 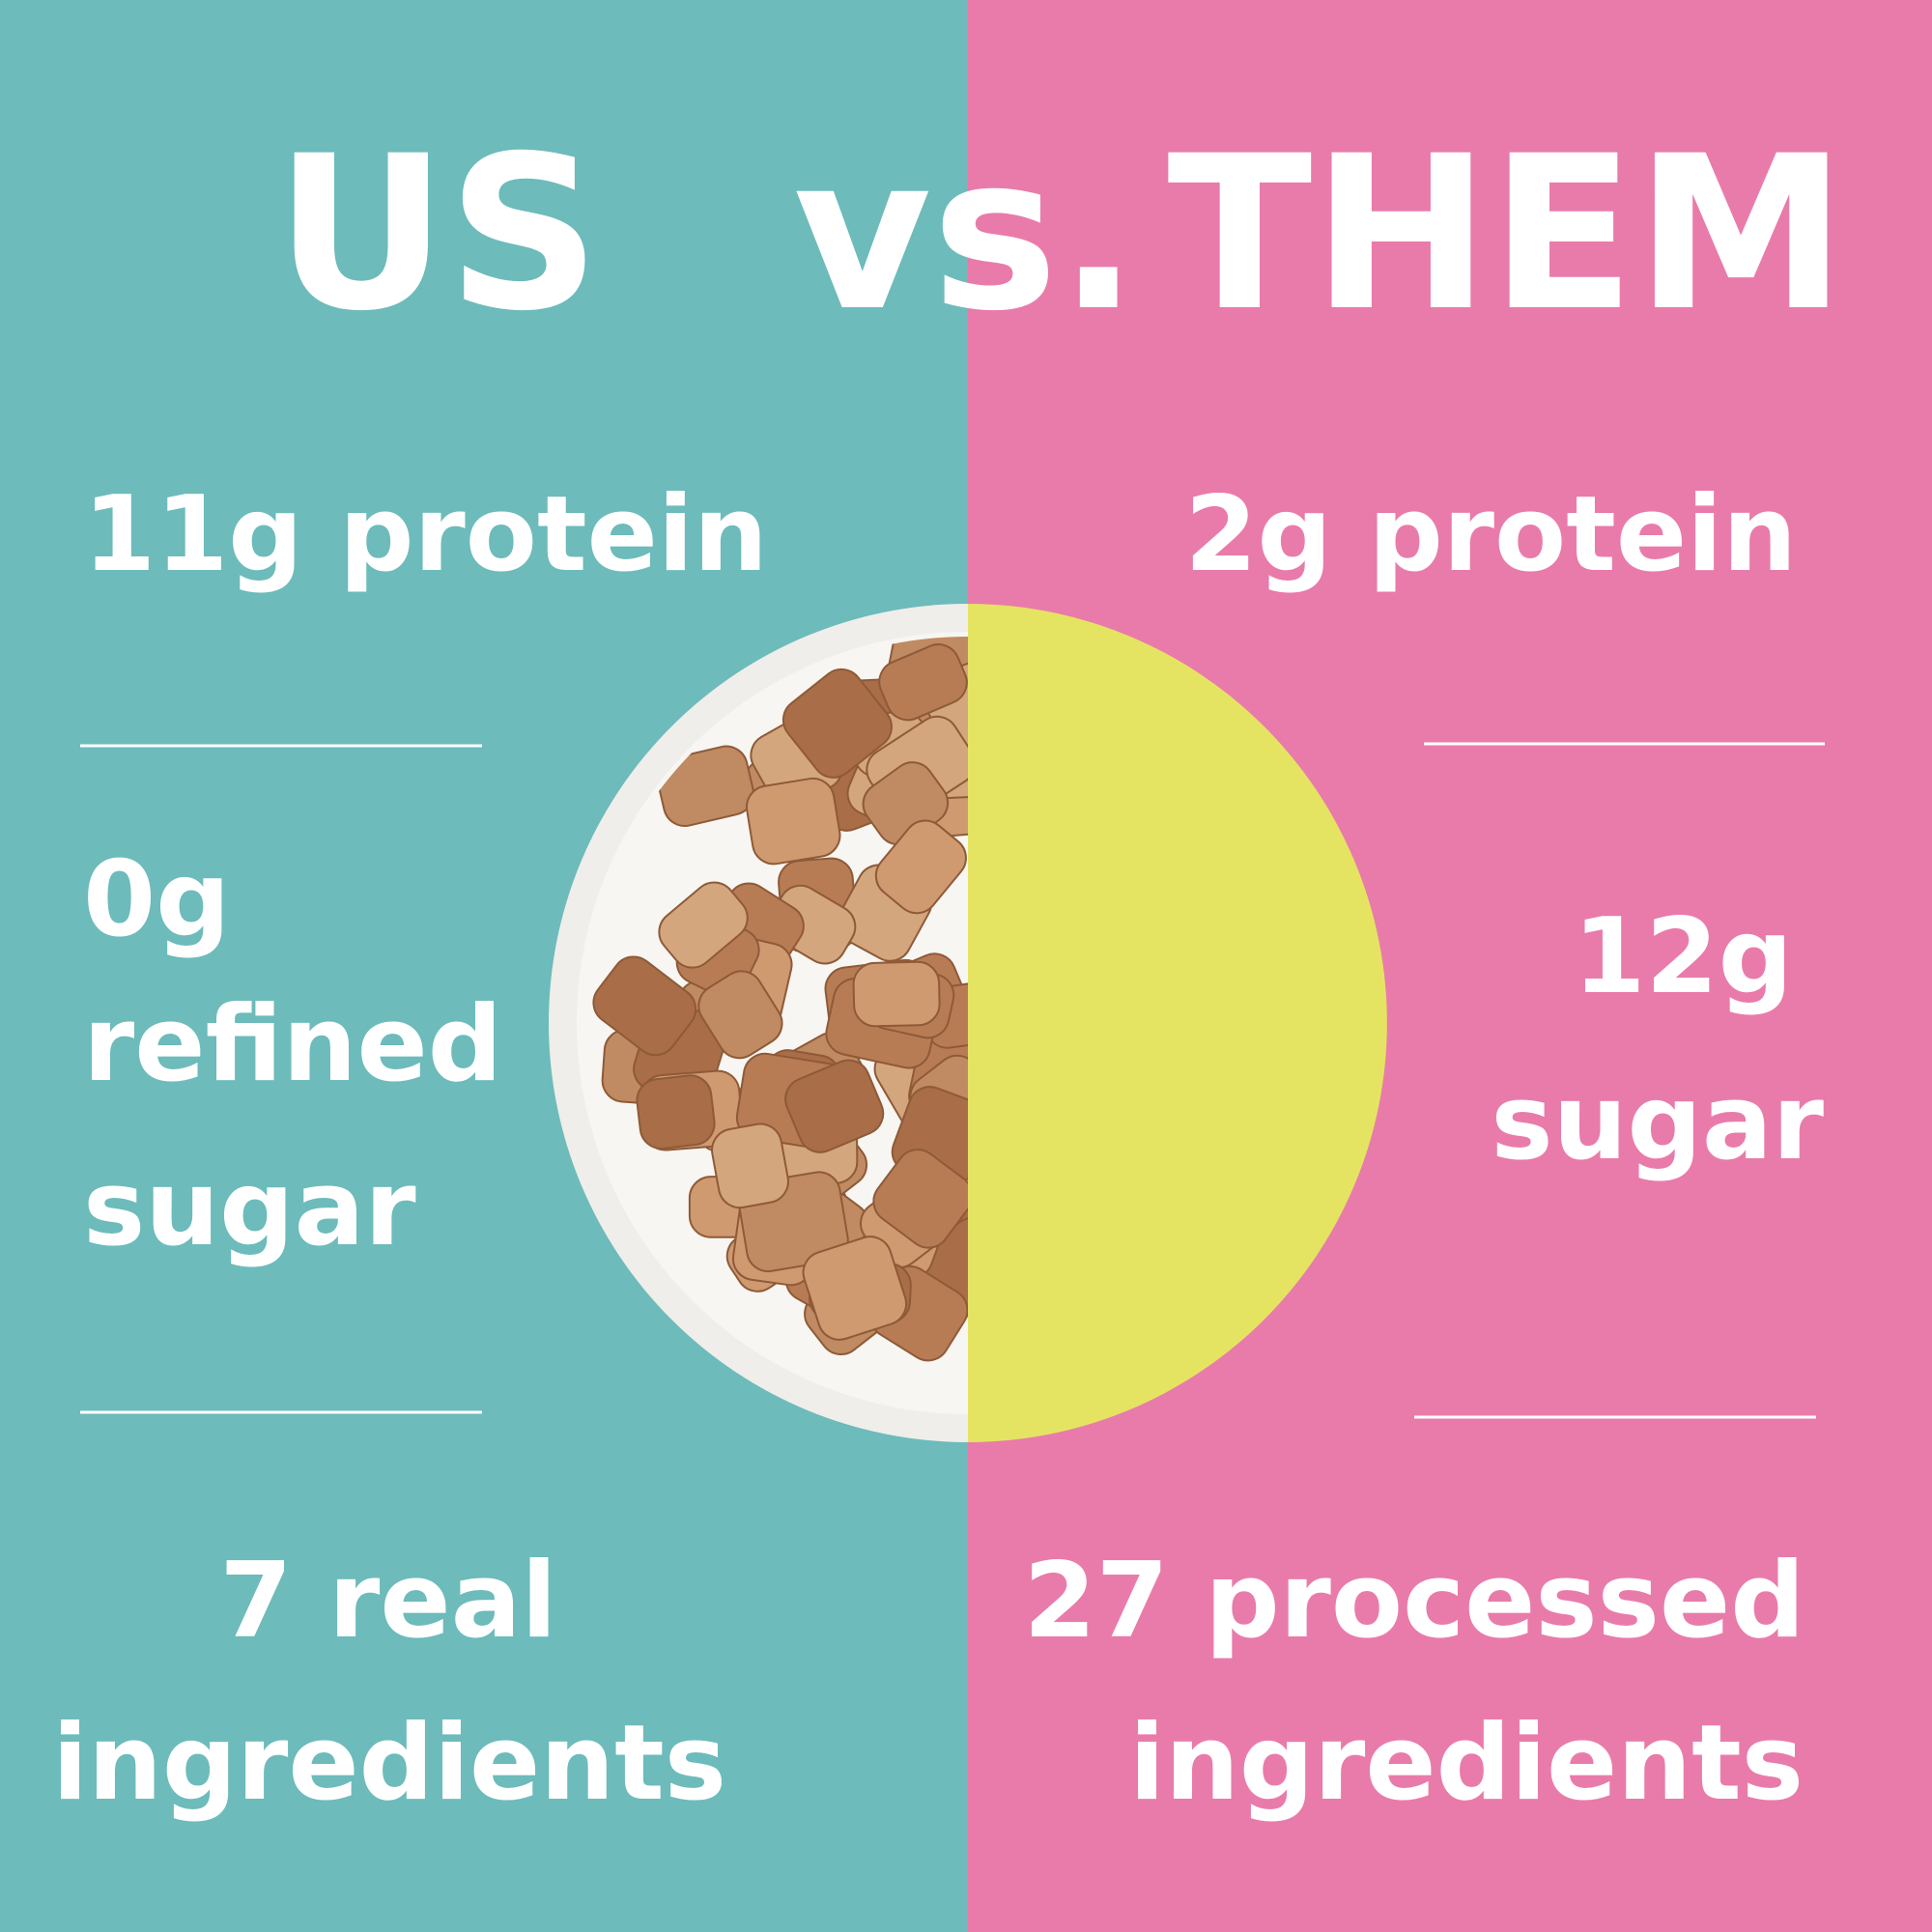 I want to click on right-title: THEM, so click(x=1506, y=233).